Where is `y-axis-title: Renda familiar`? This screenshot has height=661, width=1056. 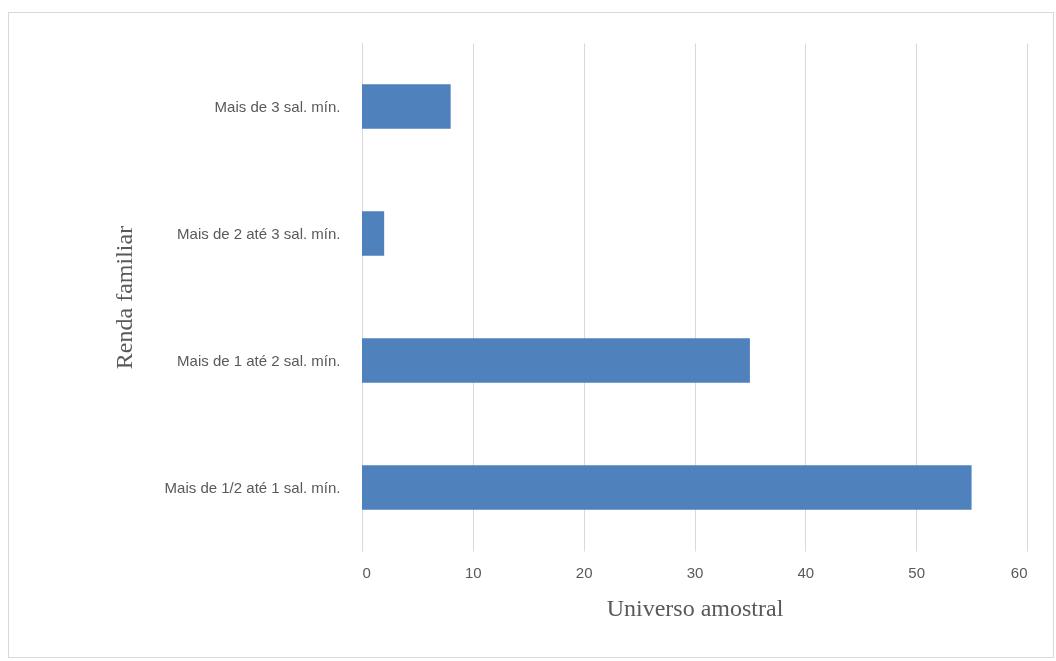
y-axis-title: Renda familiar is located at coordinates (123, 297).